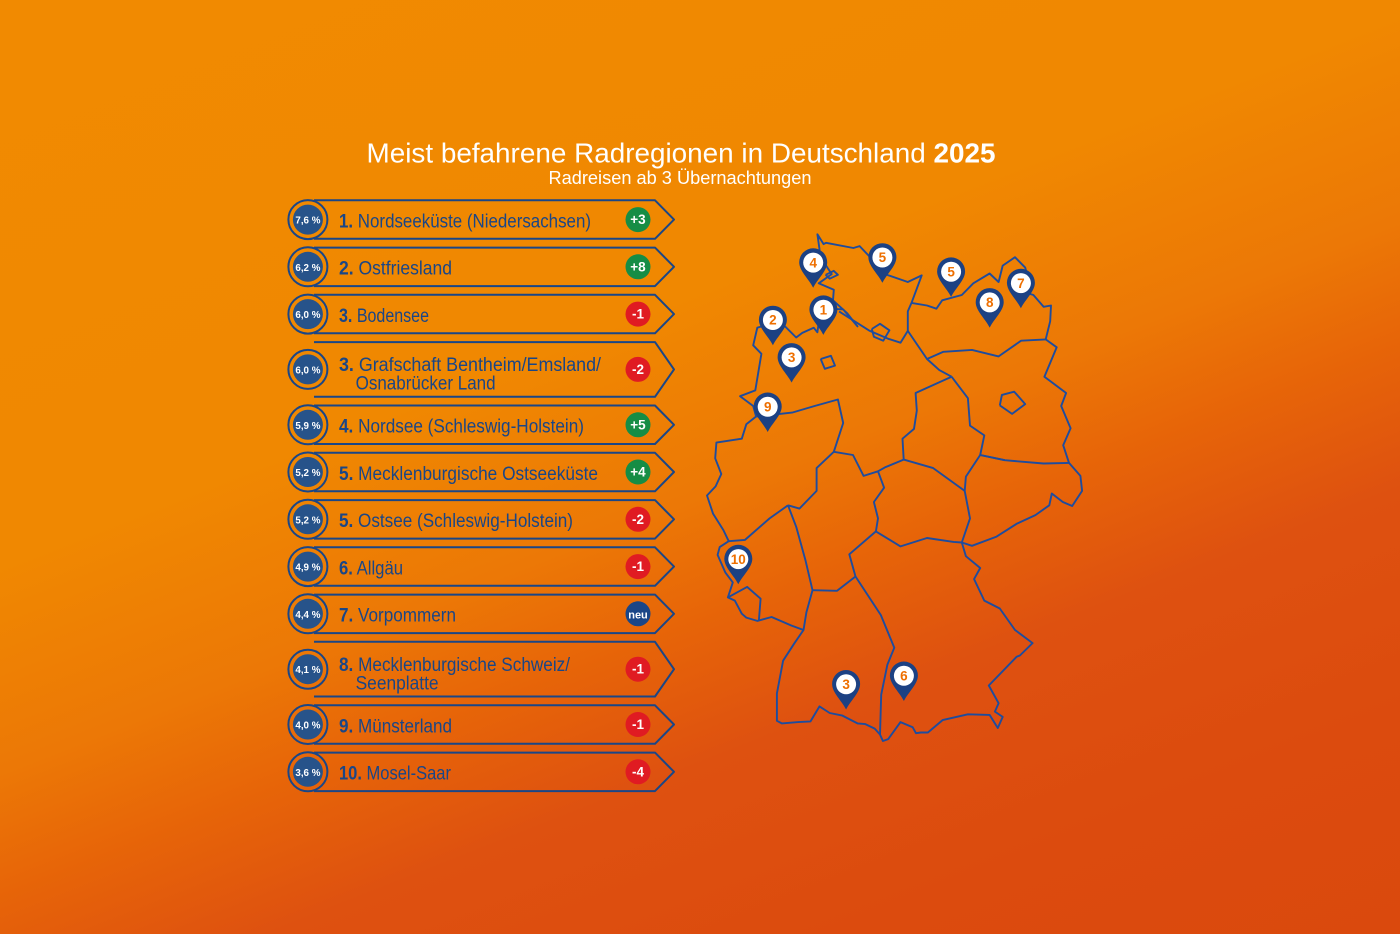 Image resolution: width=1400 pixels, height=934 pixels. What do you see at coordinates (395, 726) in the screenshot?
I see `svg-text: 9. Münsterland` at bounding box center [395, 726].